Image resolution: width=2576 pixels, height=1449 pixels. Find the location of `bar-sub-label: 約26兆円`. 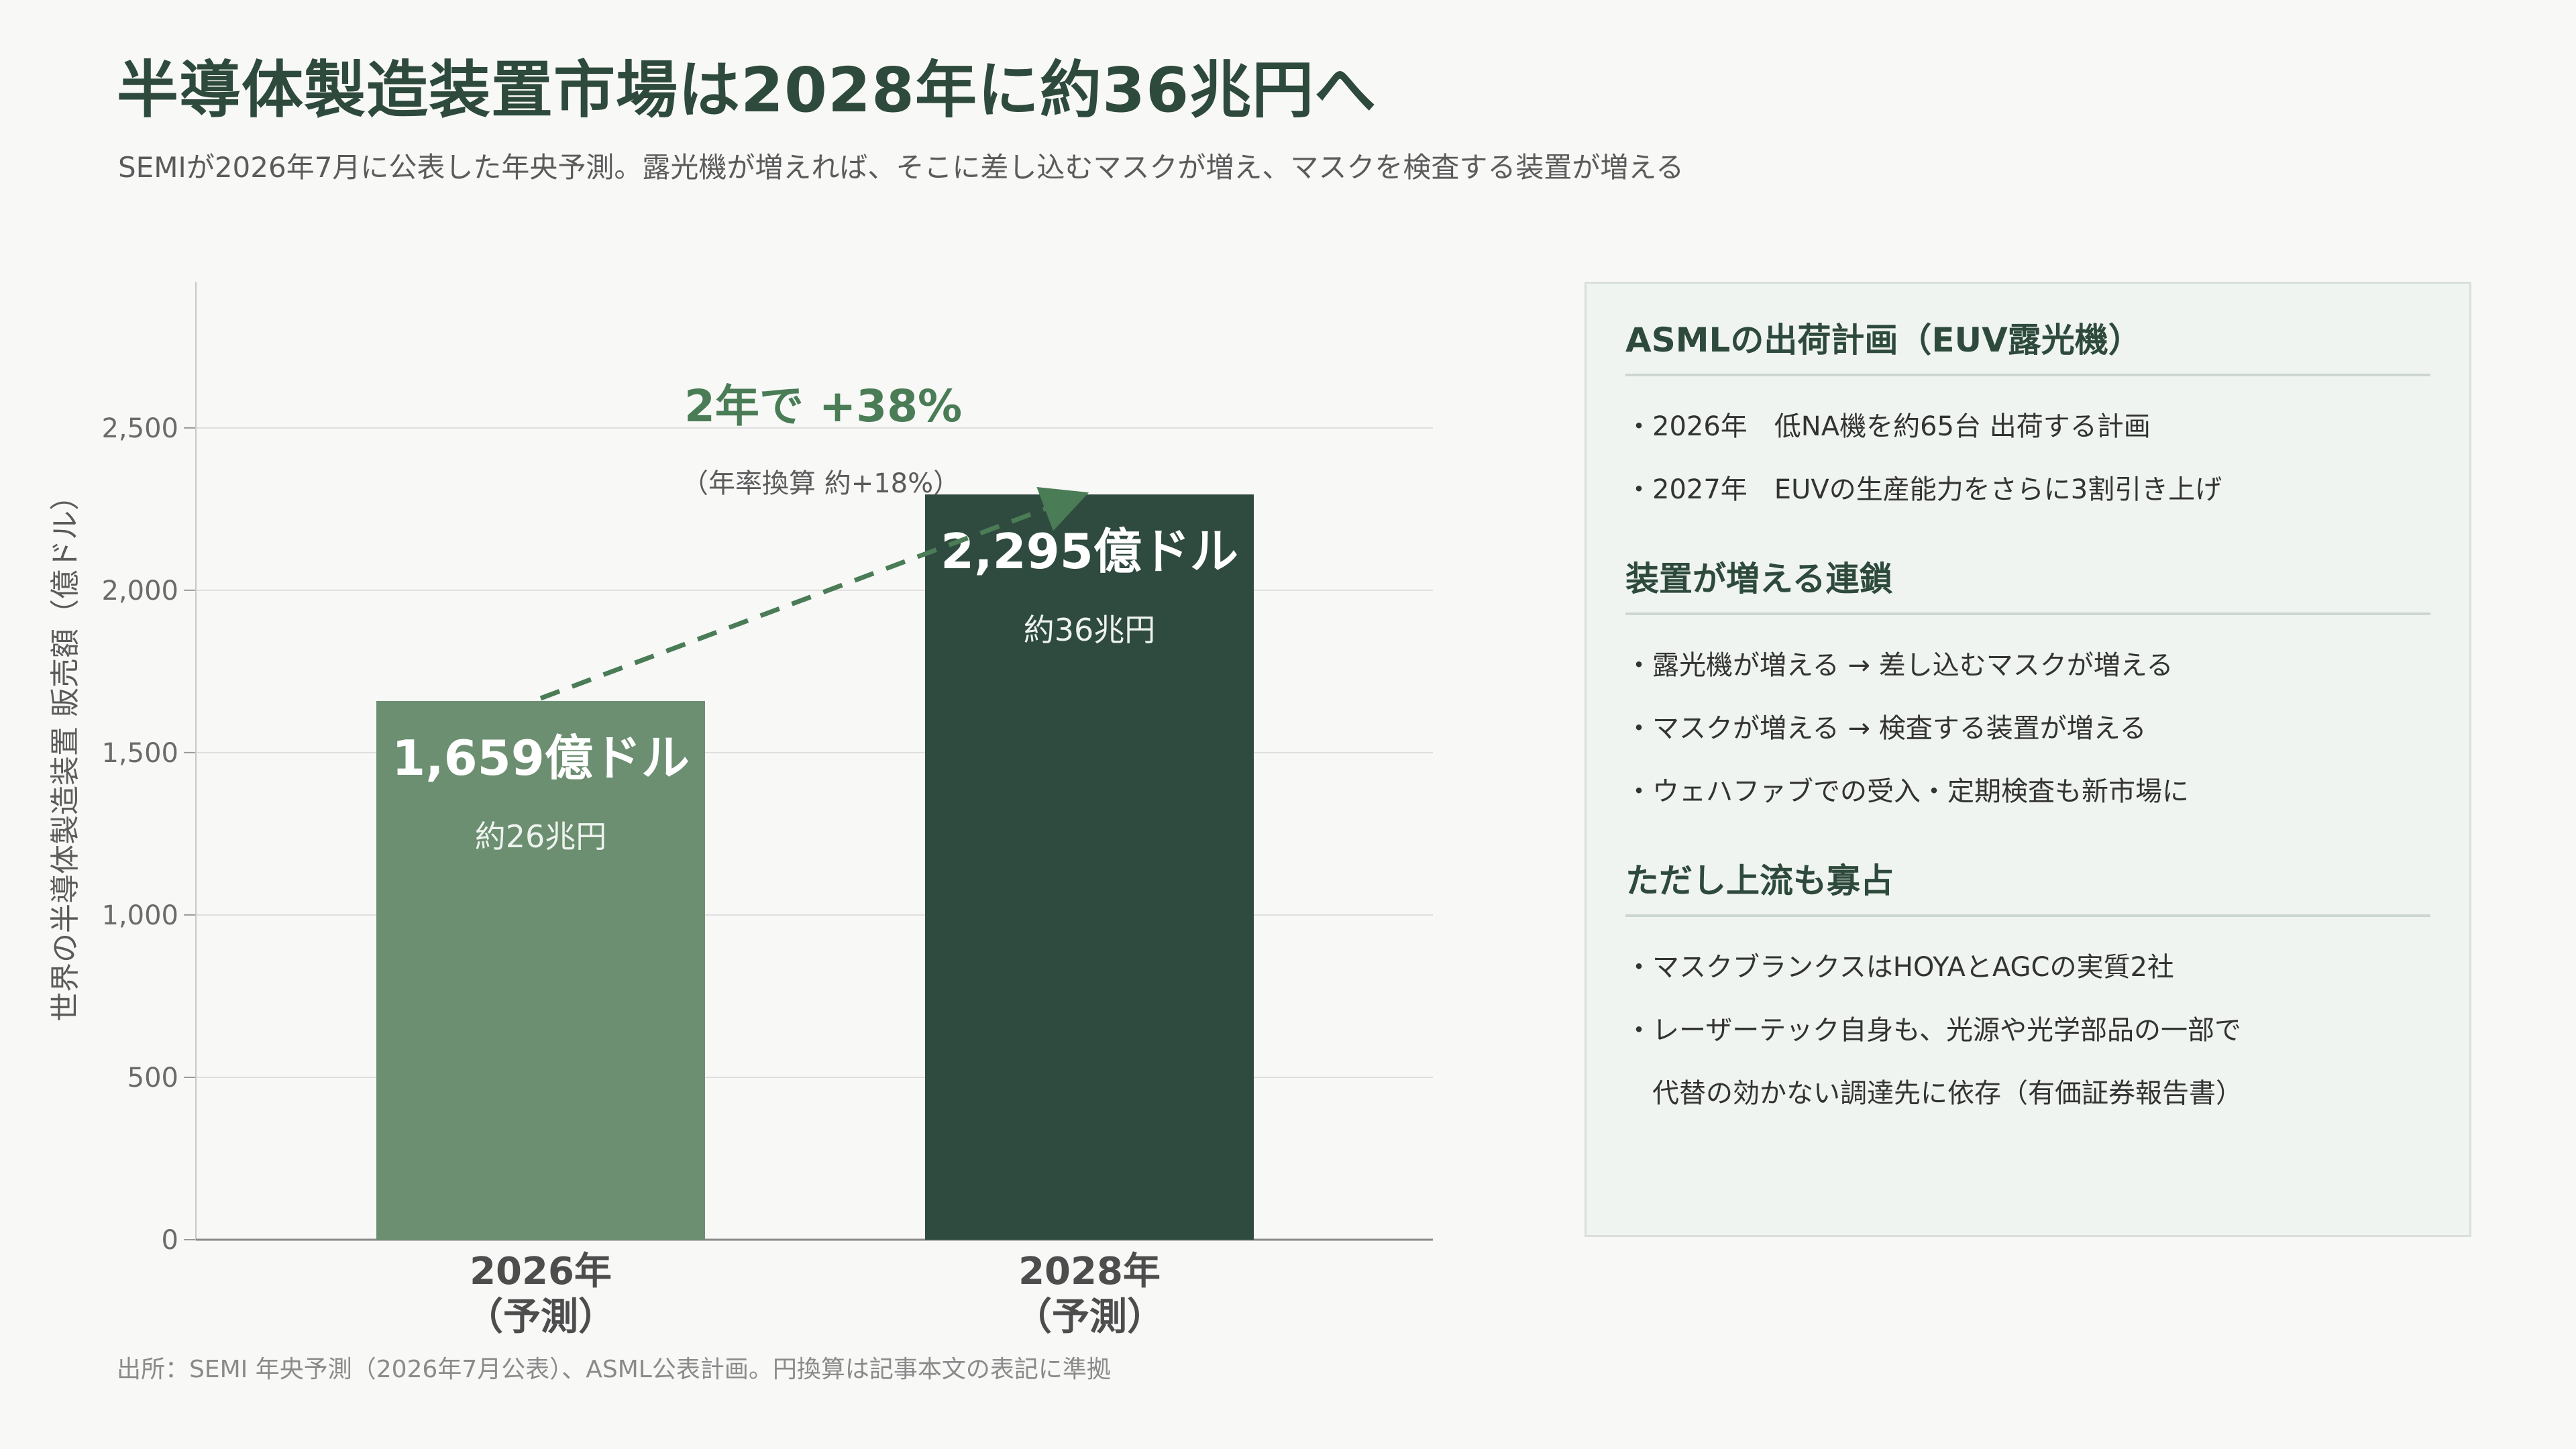

bar-sub-label: 約26兆円 is located at coordinates (541, 836).